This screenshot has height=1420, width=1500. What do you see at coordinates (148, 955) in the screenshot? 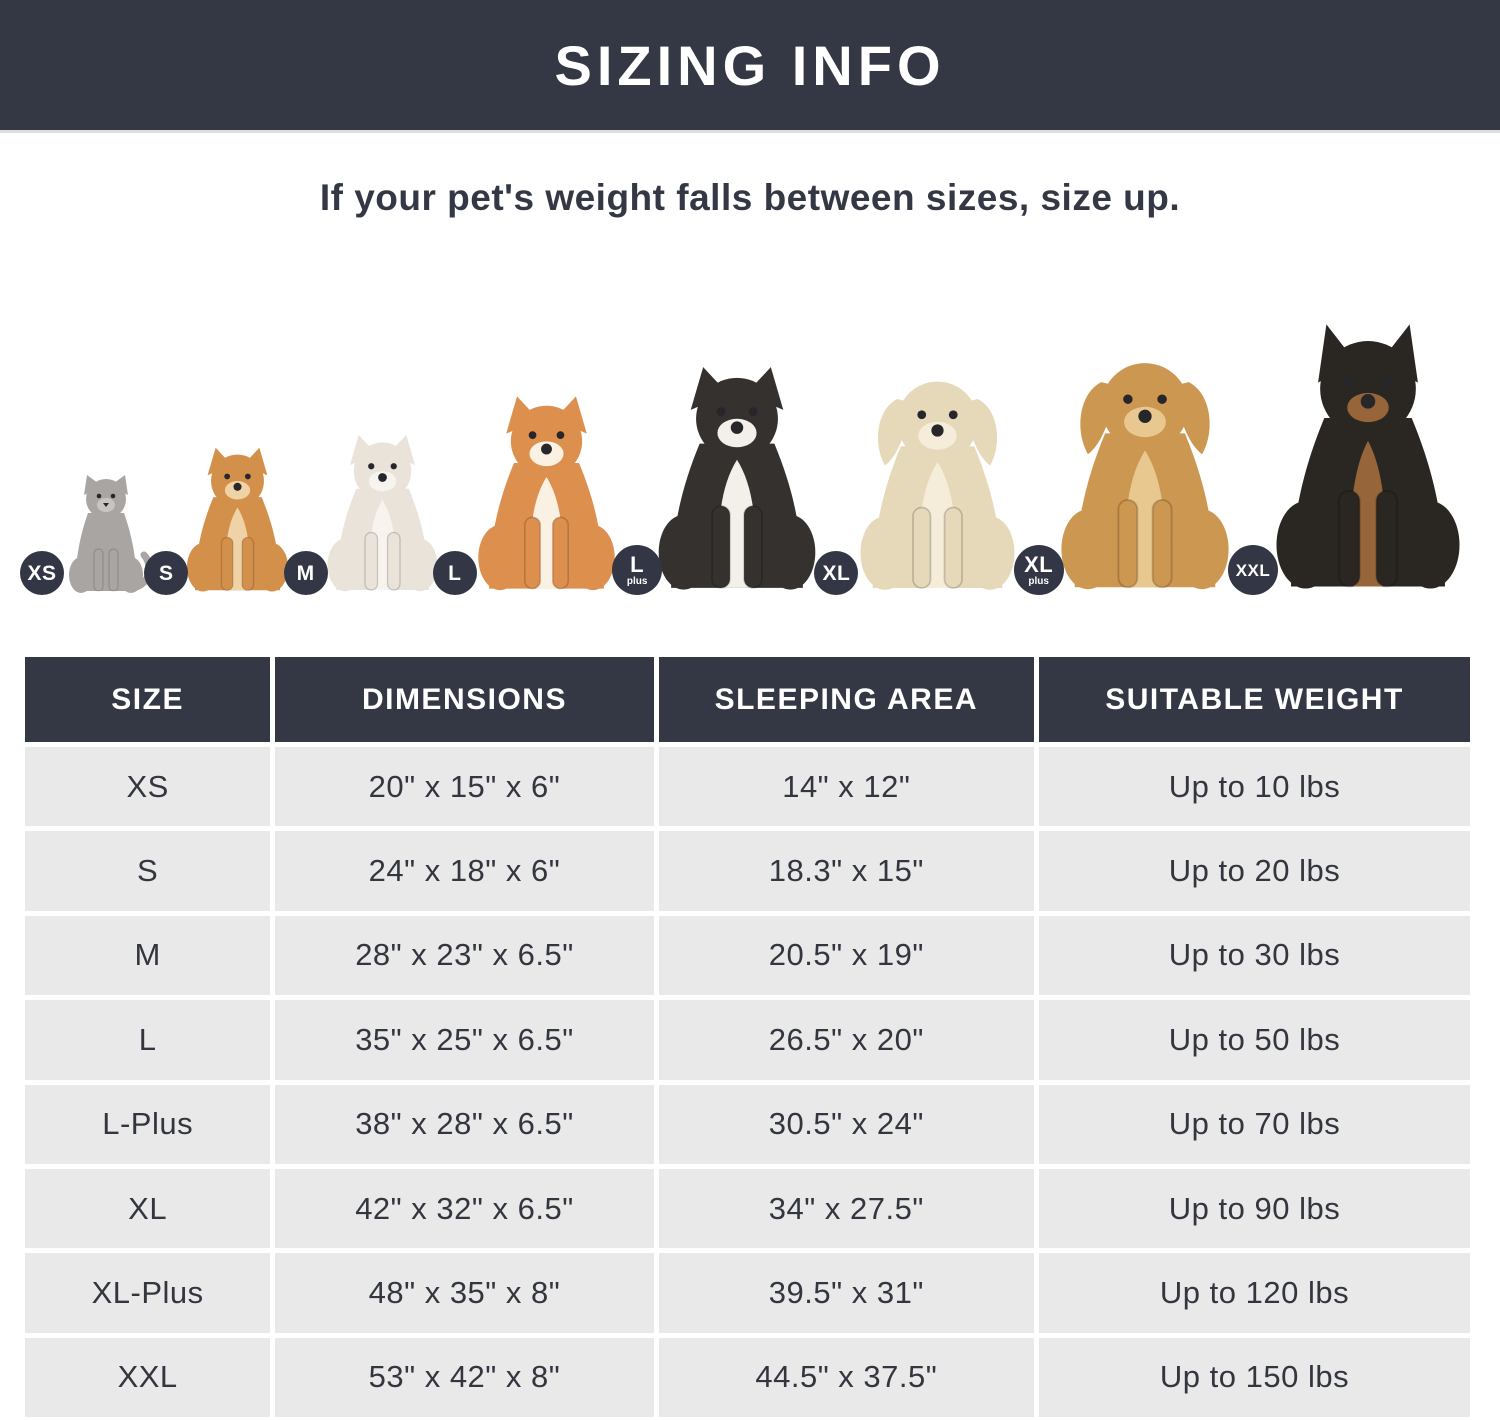
I see `cell-size: M` at bounding box center [148, 955].